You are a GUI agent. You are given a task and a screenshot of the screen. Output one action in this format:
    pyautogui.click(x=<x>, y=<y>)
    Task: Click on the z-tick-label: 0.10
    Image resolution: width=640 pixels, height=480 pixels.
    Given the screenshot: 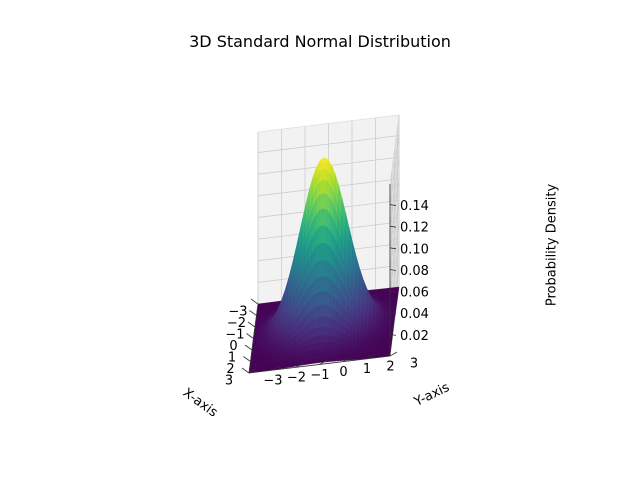 What is the action you would take?
    pyautogui.click(x=414, y=249)
    